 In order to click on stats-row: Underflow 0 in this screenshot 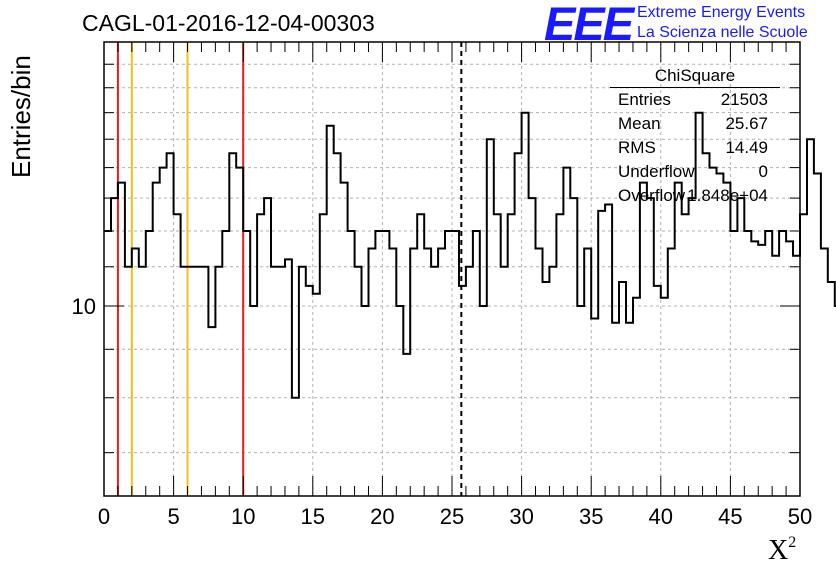, I will do `click(695, 172)`.